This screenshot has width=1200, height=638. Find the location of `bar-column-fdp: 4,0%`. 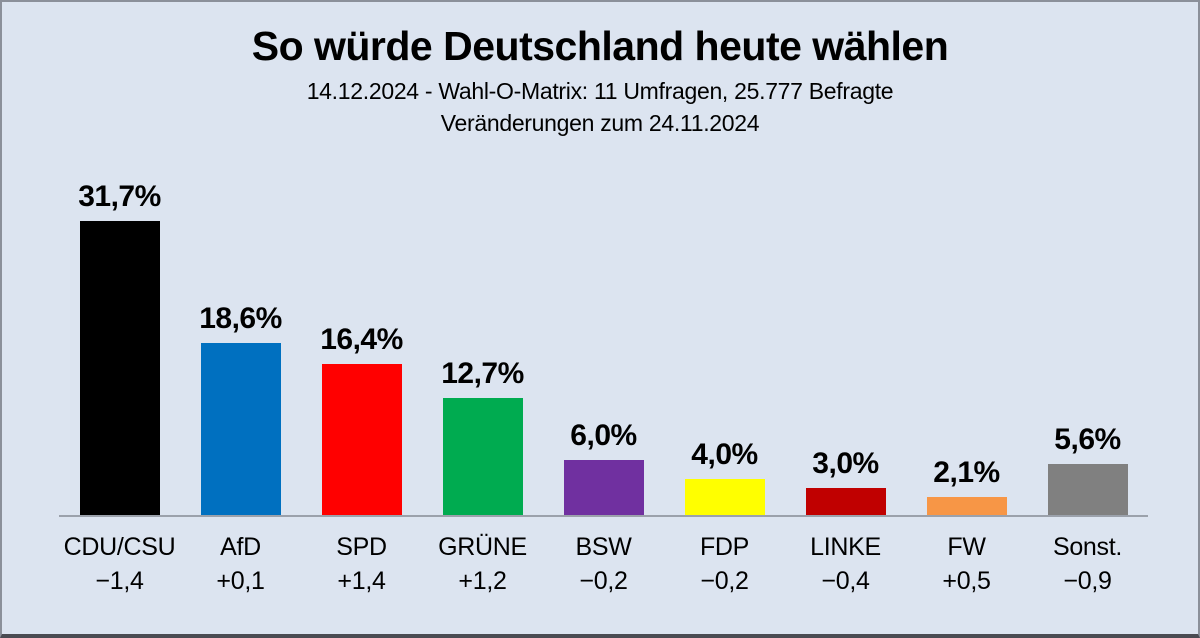

bar-column-fdp: 4,0% is located at coordinates (724, 339).